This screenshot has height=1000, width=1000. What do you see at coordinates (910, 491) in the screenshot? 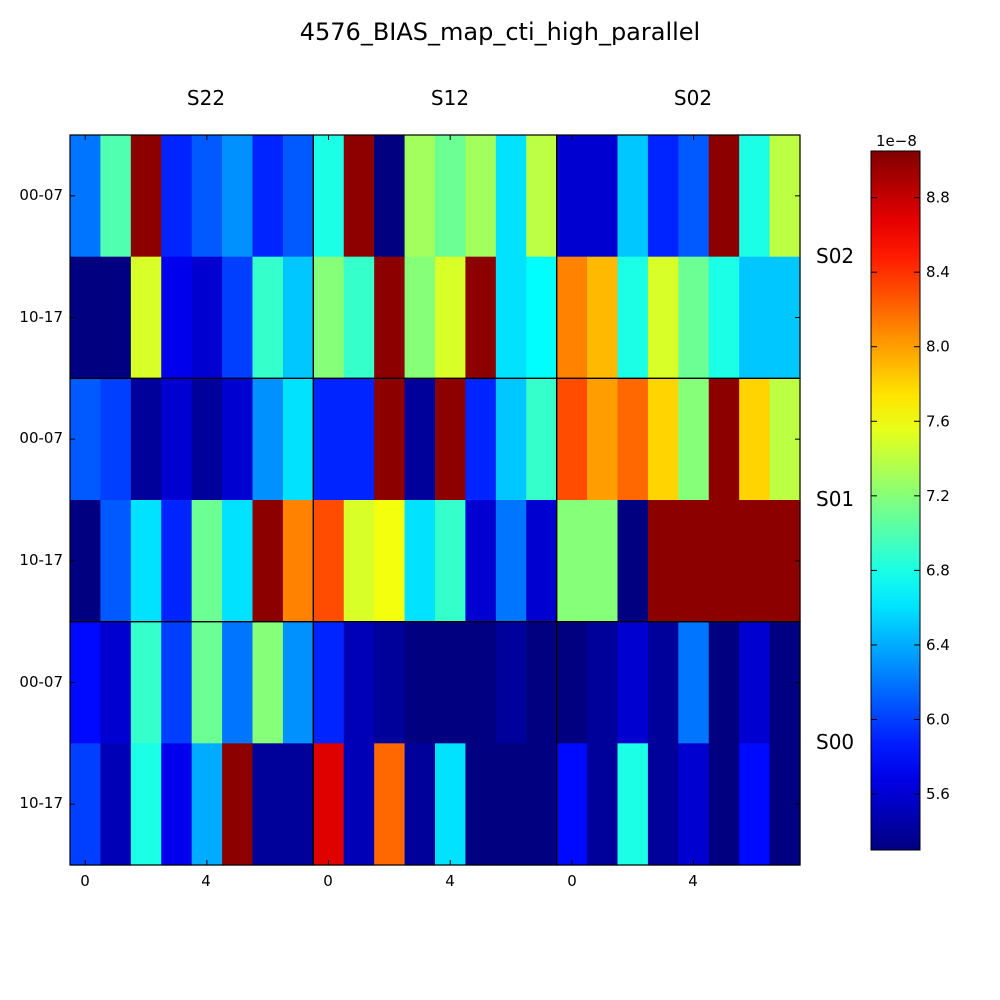
I see `colorbar: 1e−8 5.6 6.0 6.4 6.8 7.2 7.6 8.0 8.4 8.8` at bounding box center [910, 491].